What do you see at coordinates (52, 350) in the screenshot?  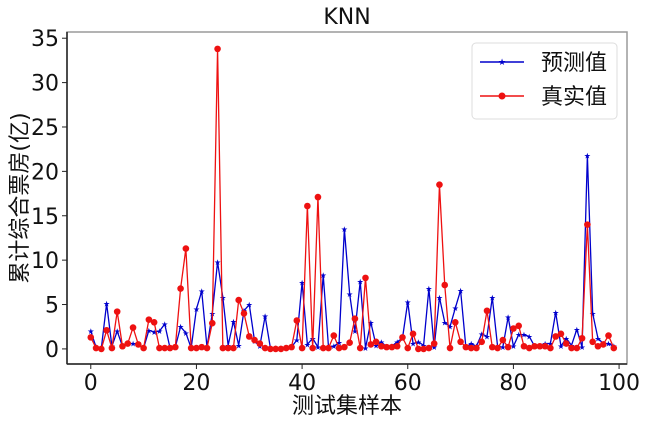 I see `y-tick-label: 0` at bounding box center [52, 350].